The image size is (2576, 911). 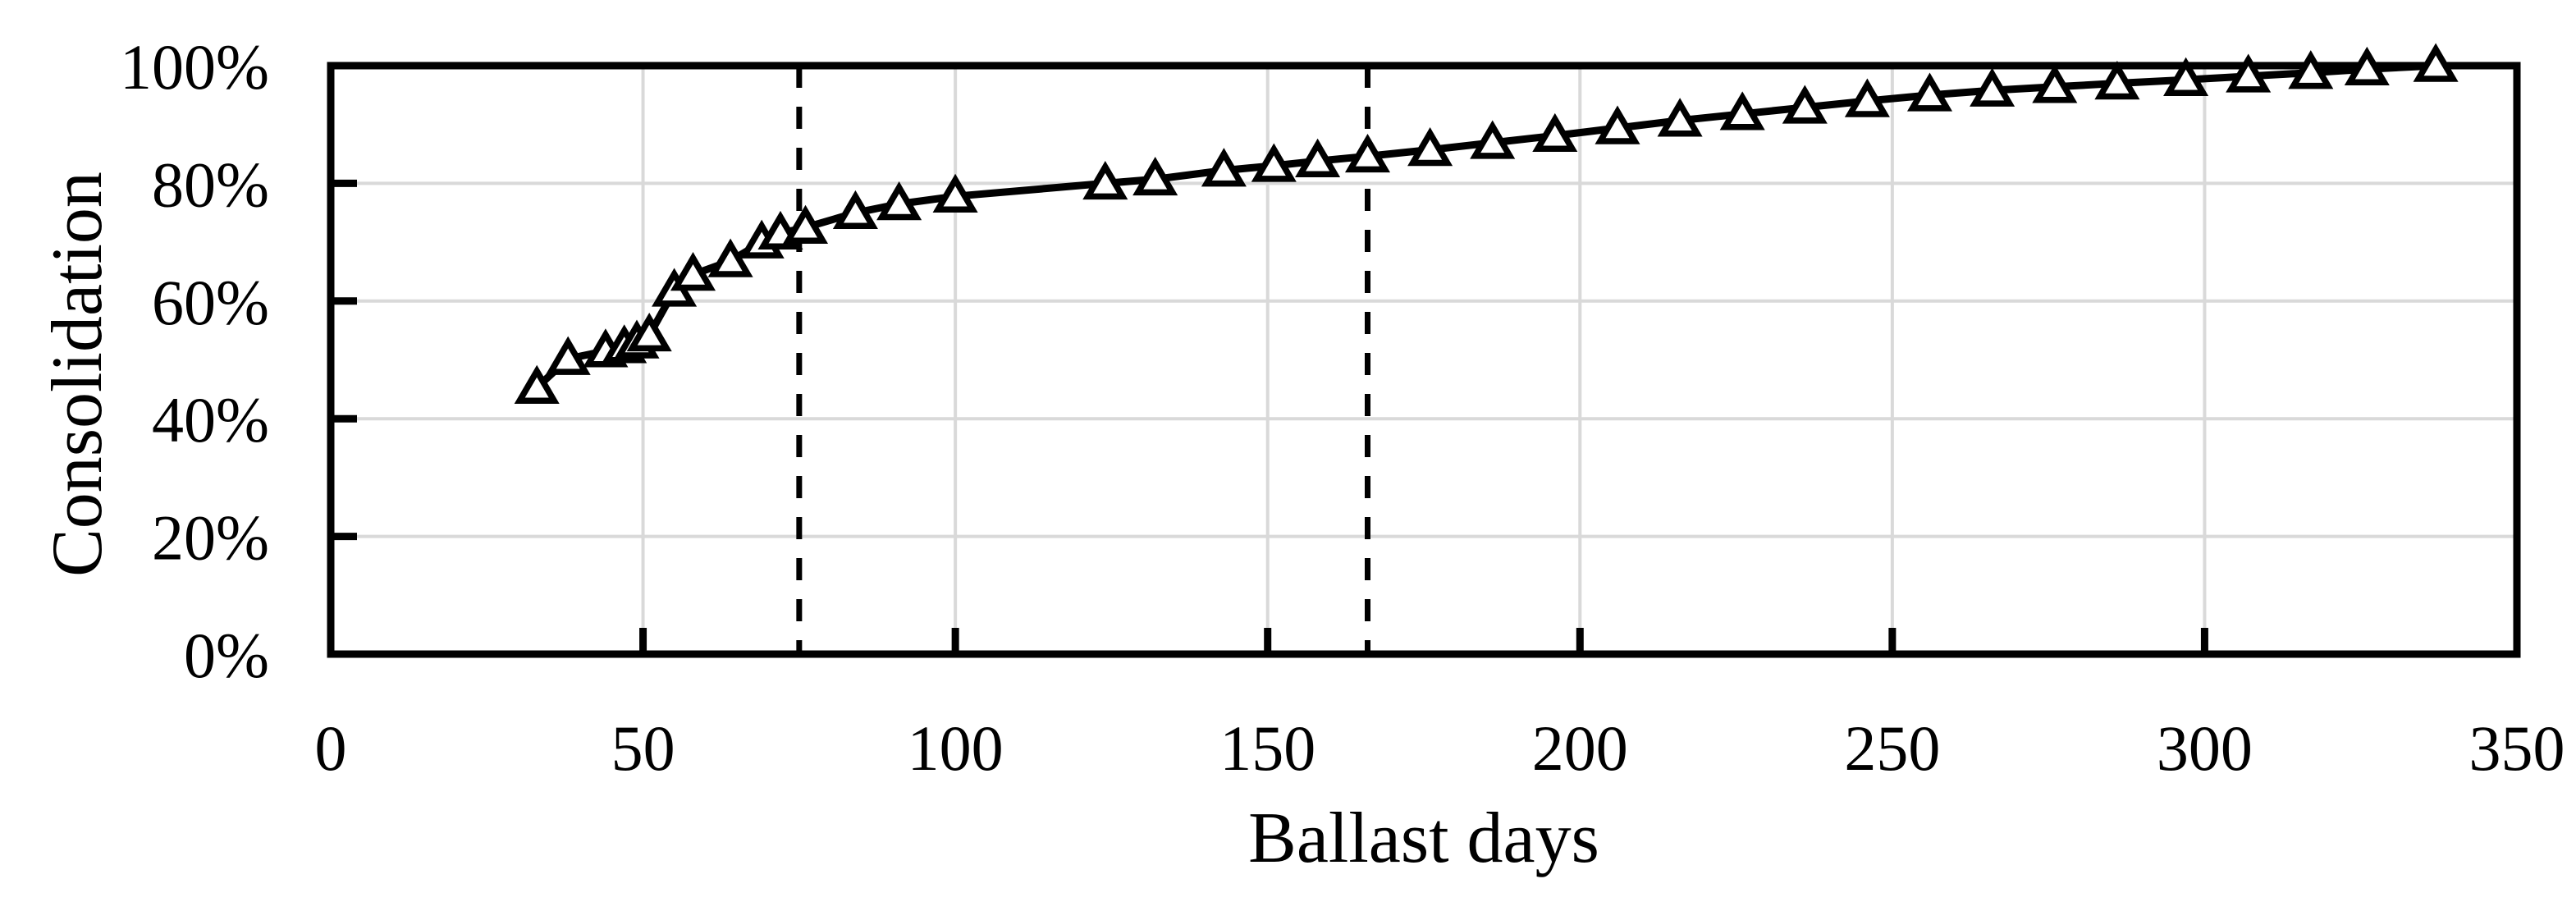 I want to click on x-axis-title: Ballast days, so click(x=1423, y=838).